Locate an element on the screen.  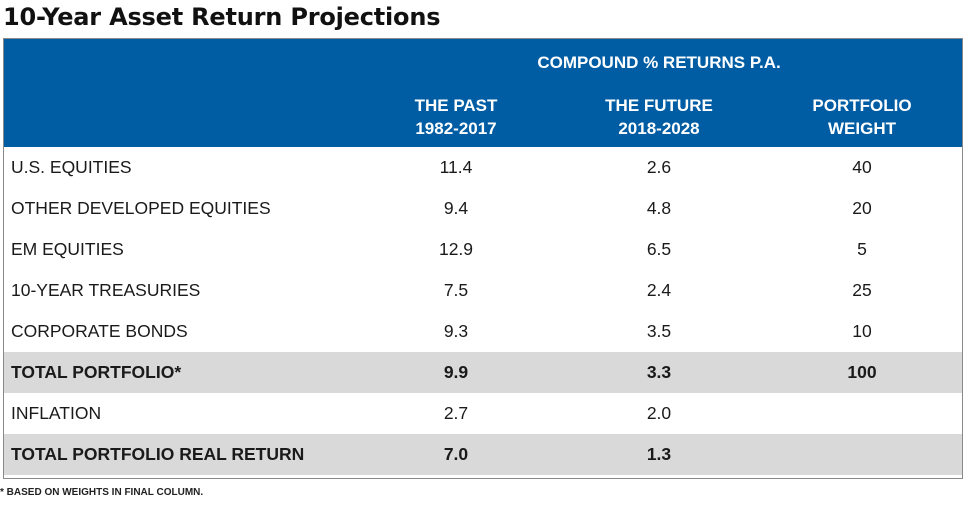
cell-past: 9.3 is located at coordinates (456, 331).